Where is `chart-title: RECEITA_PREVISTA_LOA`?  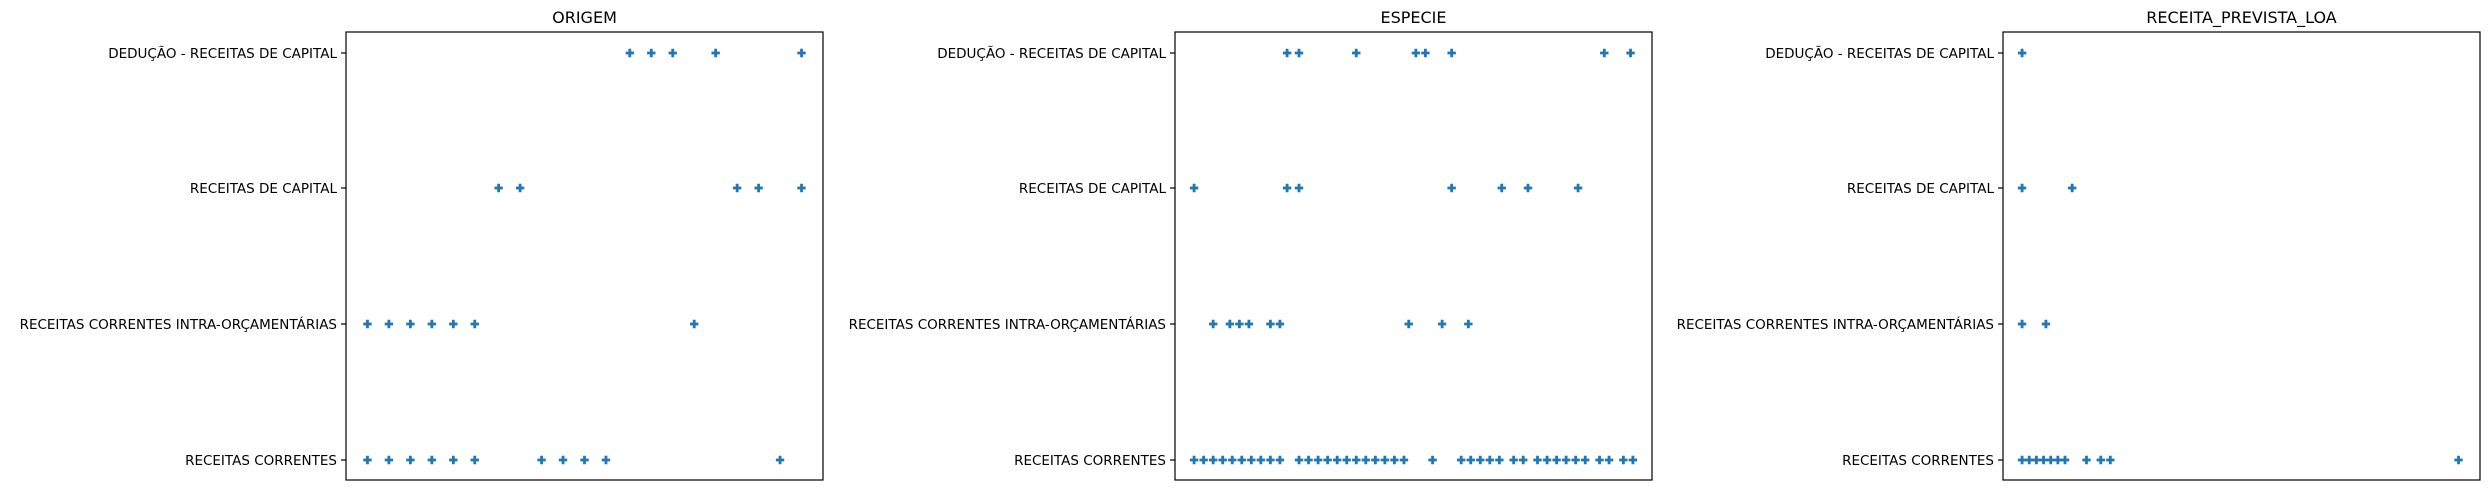
chart-title: RECEITA_PREVISTA_LOA is located at coordinates (2241, 18).